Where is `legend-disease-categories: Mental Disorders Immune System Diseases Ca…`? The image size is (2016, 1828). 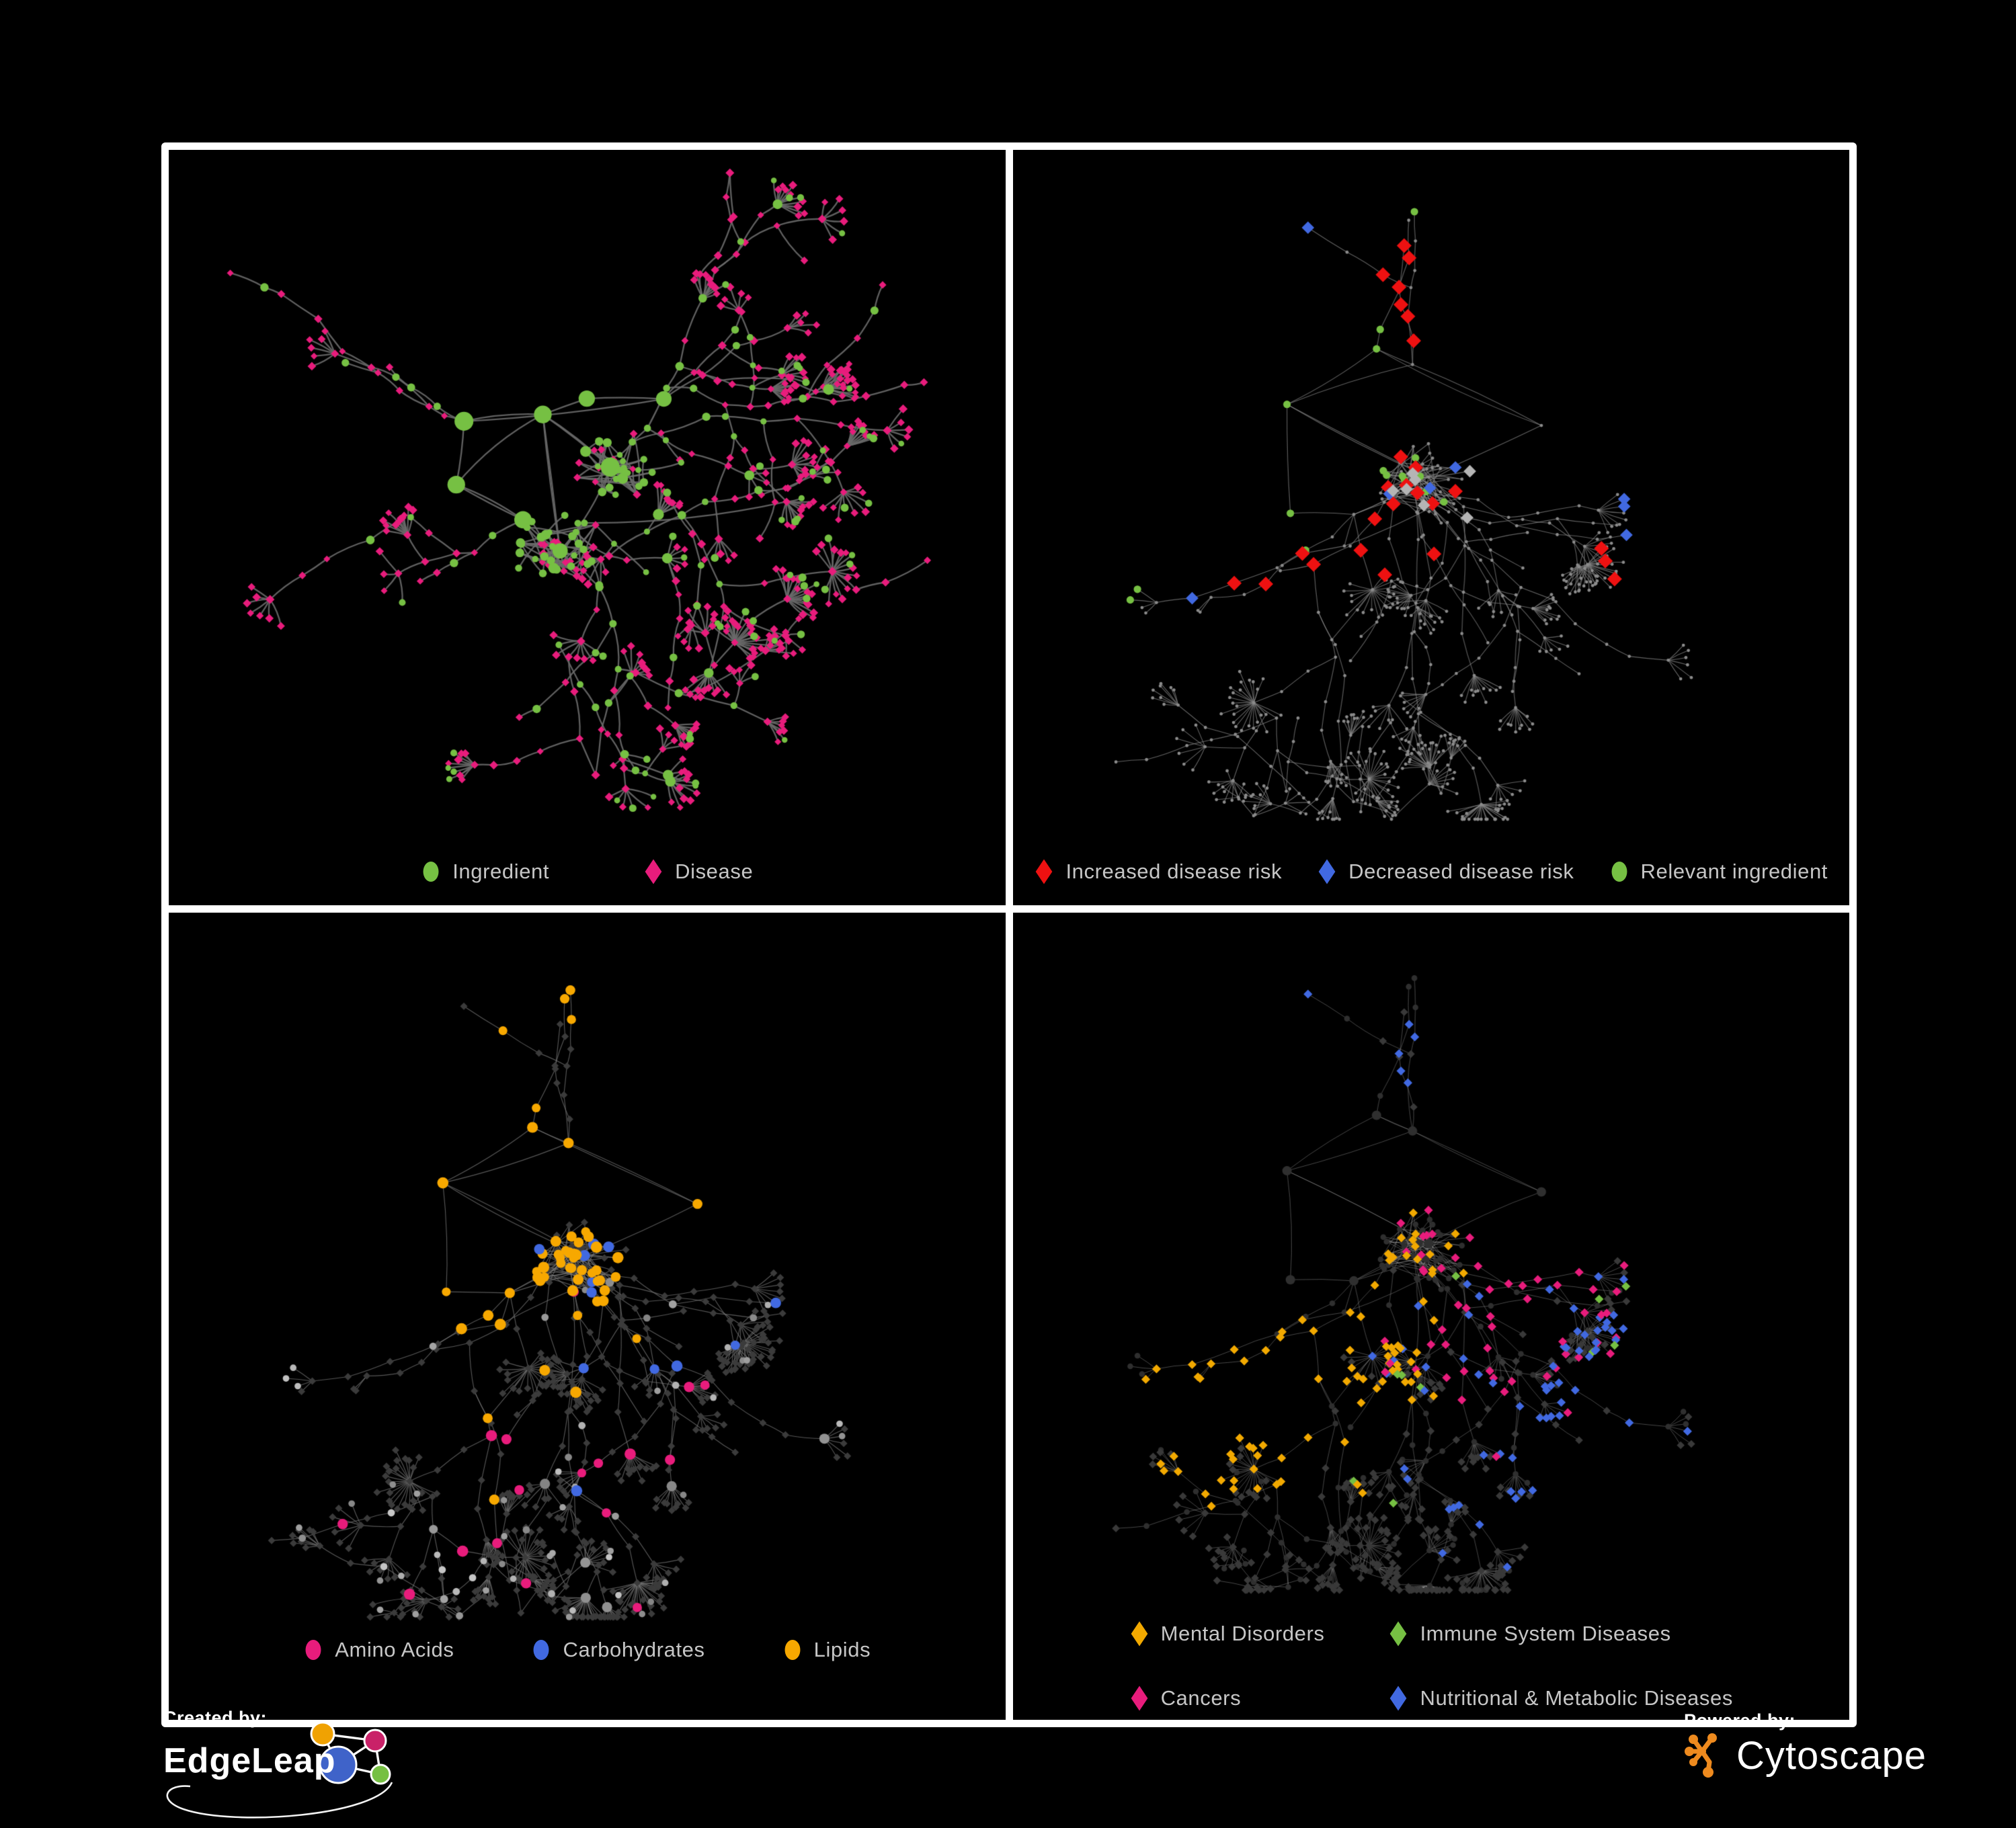 legend-disease-categories: Mental Disorders Immune System Diseases Ca… is located at coordinates (1431, 1666).